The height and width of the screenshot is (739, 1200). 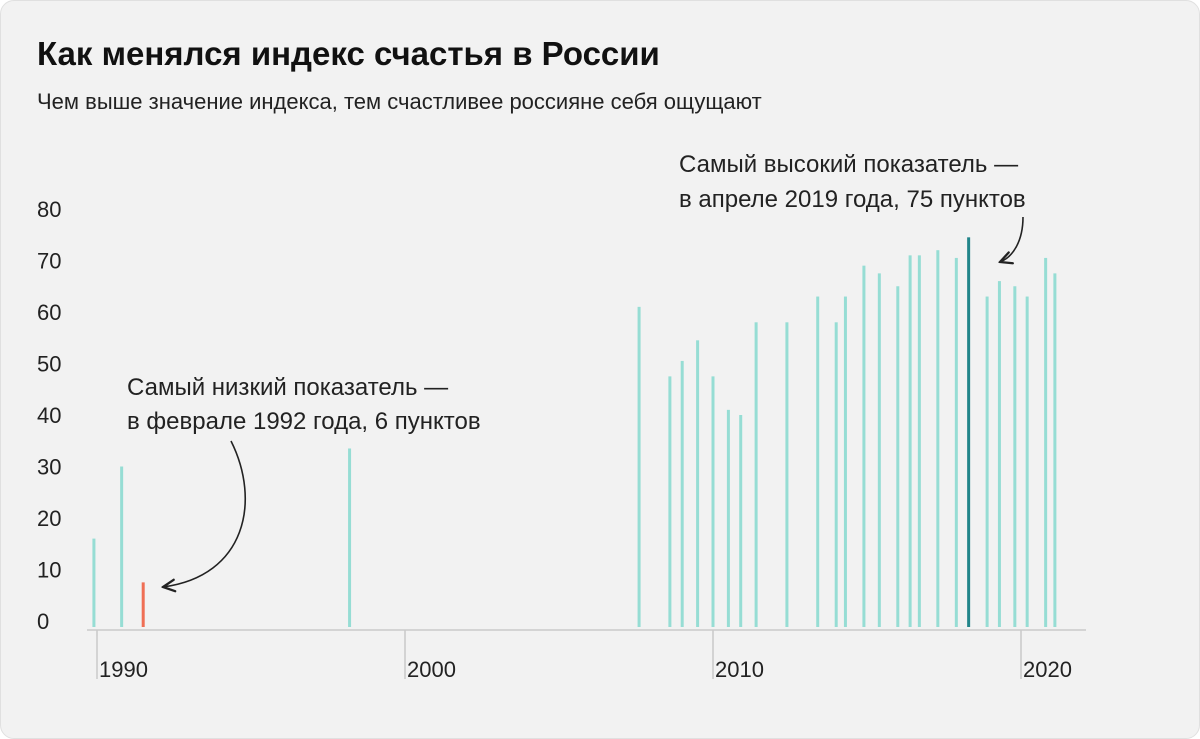 I want to click on y-tick-label: 40, so click(x=49, y=415).